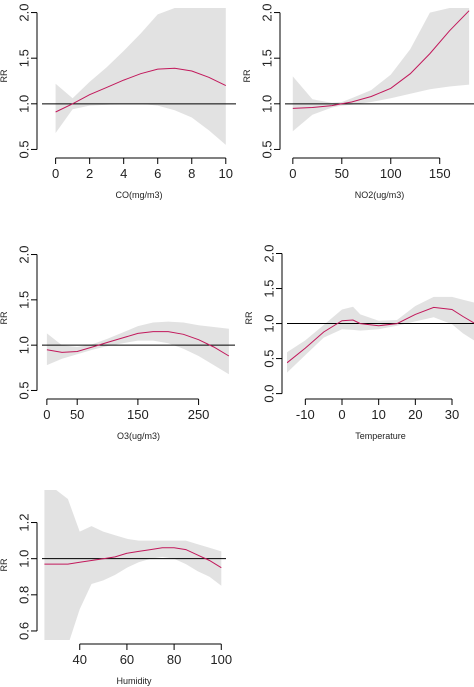 This screenshot has height=687, width=474. I want to click on x-axis-label: NO2(ug/m3), so click(380, 195).